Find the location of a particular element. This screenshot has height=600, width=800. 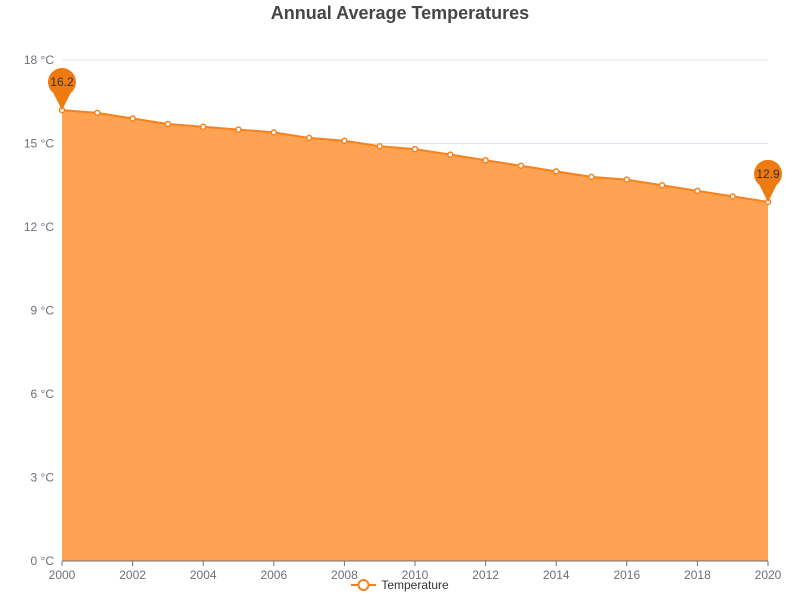

y-tick-label: 6 °C is located at coordinates (43, 394).